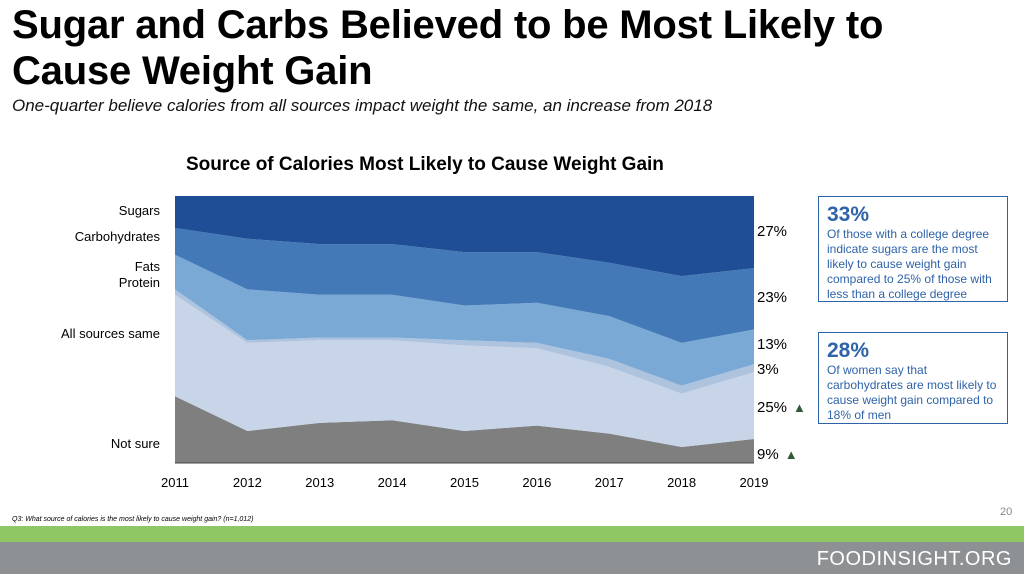 The height and width of the screenshot is (574, 1024). Describe the element at coordinates (464, 429) in the screenshot. I see `area-not-sure` at that location.